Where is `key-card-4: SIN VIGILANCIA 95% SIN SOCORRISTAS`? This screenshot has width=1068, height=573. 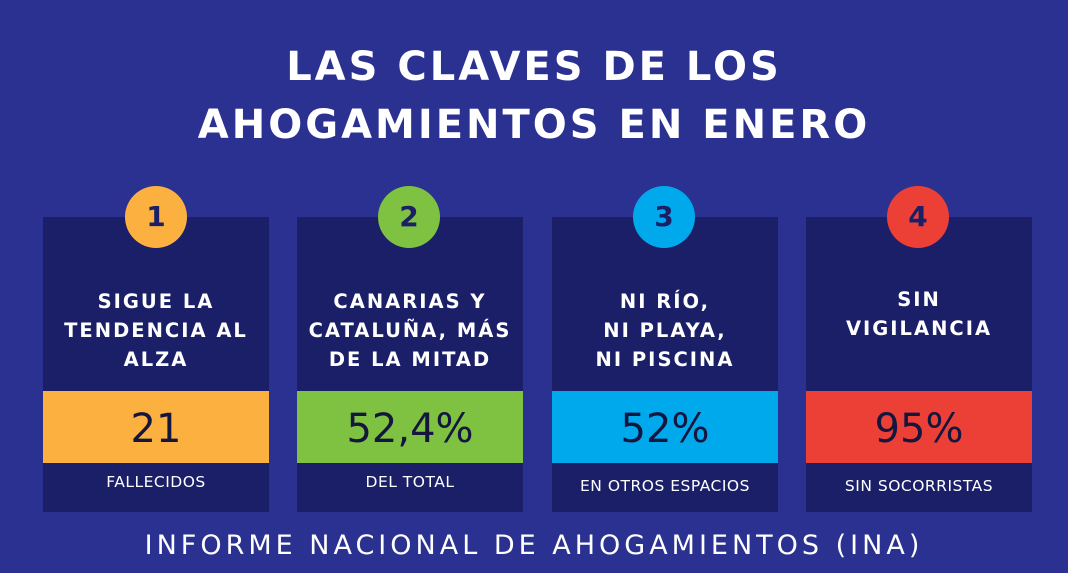
key-card-4: SIN VIGILANCIA 95% SIN SOCORRISTAS is located at coordinates (919, 364).